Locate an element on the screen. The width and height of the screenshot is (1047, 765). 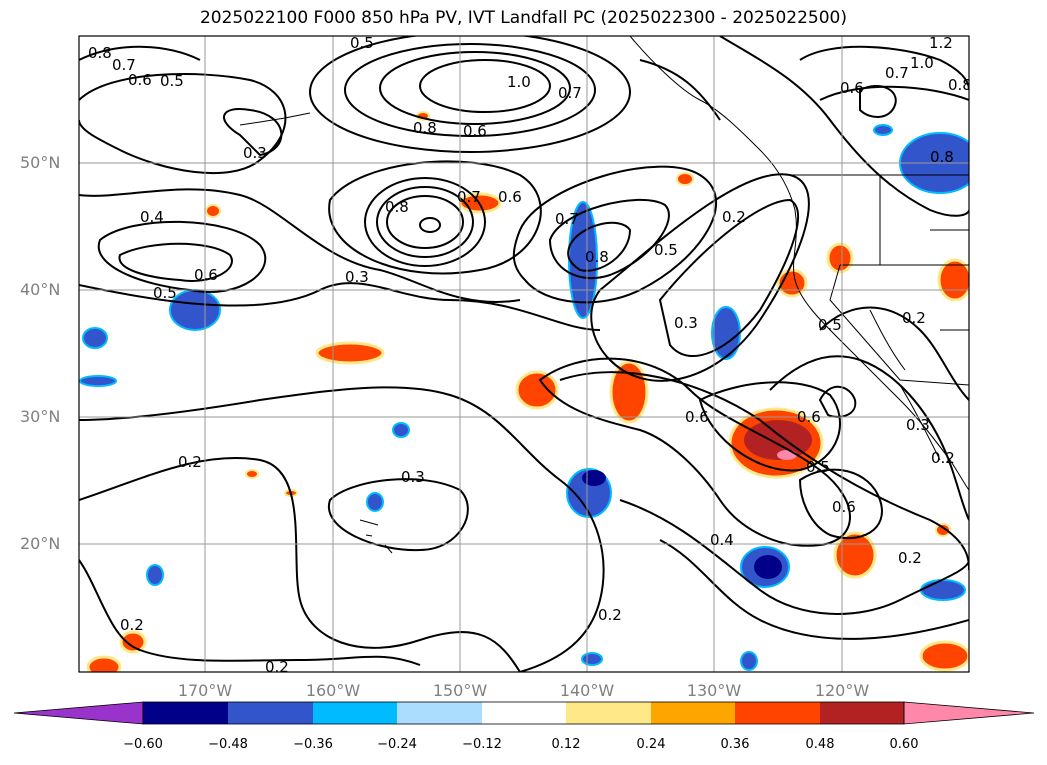
colorbar-tick: −0.48 is located at coordinates (228, 744).